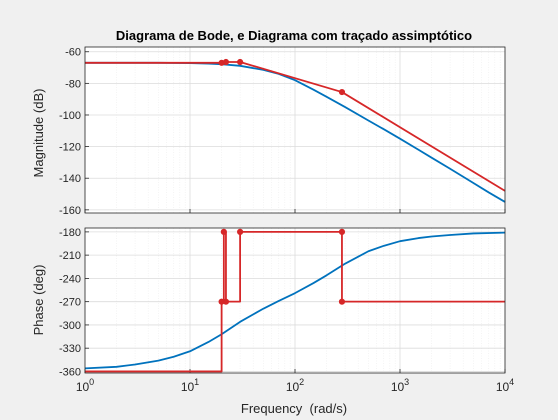 This screenshot has width=558, height=420. What do you see at coordinates (70, 303) in the screenshot?
I see `phase-y-tick-label: -270` at bounding box center [70, 303].